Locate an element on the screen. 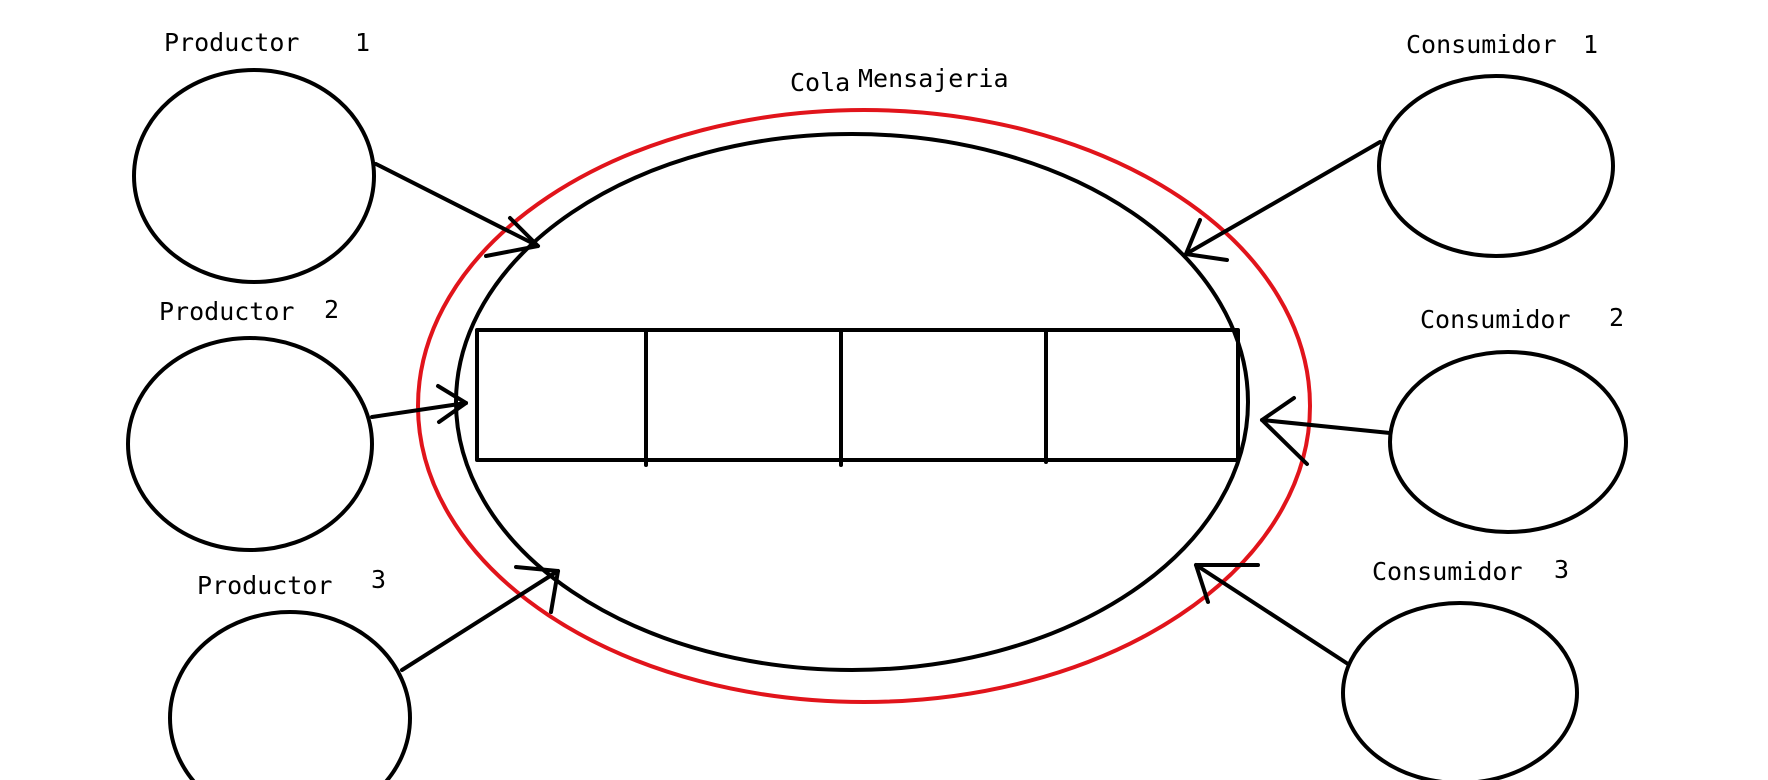 This screenshot has height=780, width=1768. producer-1-node is located at coordinates (254, 176).